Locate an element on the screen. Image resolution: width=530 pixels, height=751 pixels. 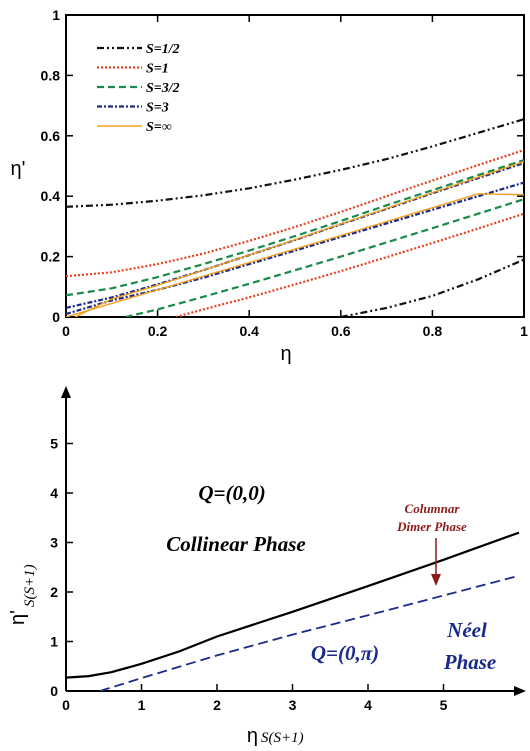
top-ylabel: η' is located at coordinates (18, 169).